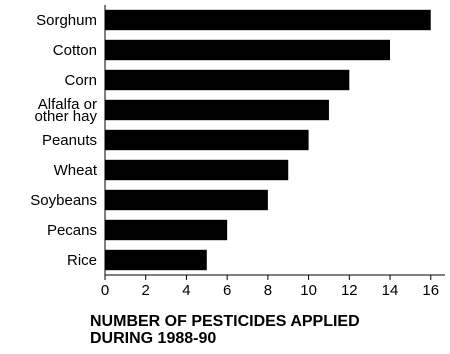 Image resolution: width=450 pixels, height=354 pixels. I want to click on x-tick-label-14: 14, so click(390, 290).